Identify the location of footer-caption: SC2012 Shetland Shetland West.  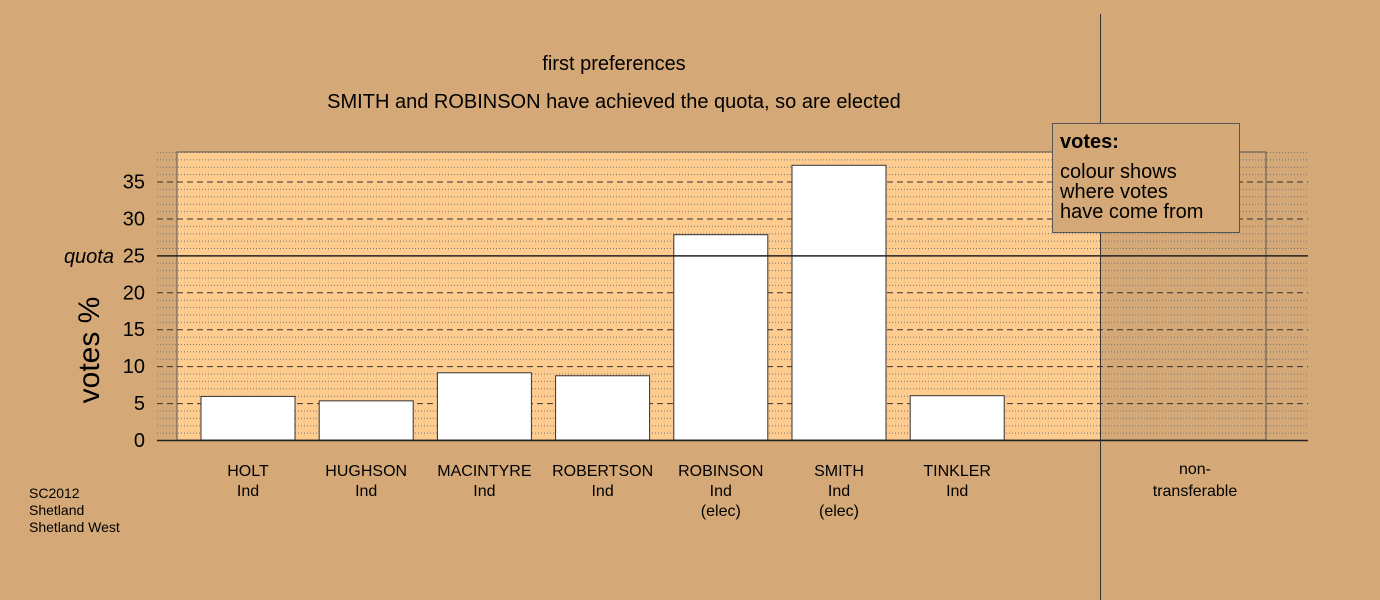
(74, 510).